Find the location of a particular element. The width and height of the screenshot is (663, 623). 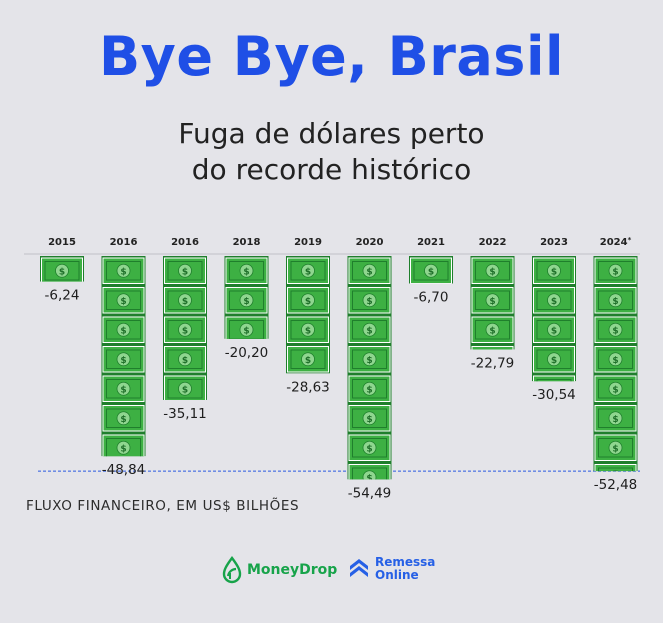

x-tick-label: 2020 is located at coordinates (370, 242).